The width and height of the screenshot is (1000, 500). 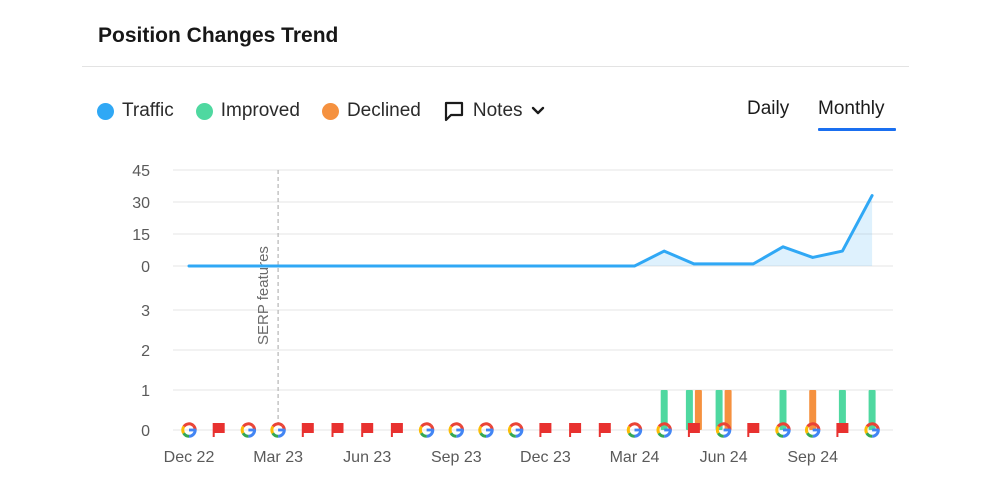 I want to click on x-tick-label: Jun 24, so click(x=724, y=457).